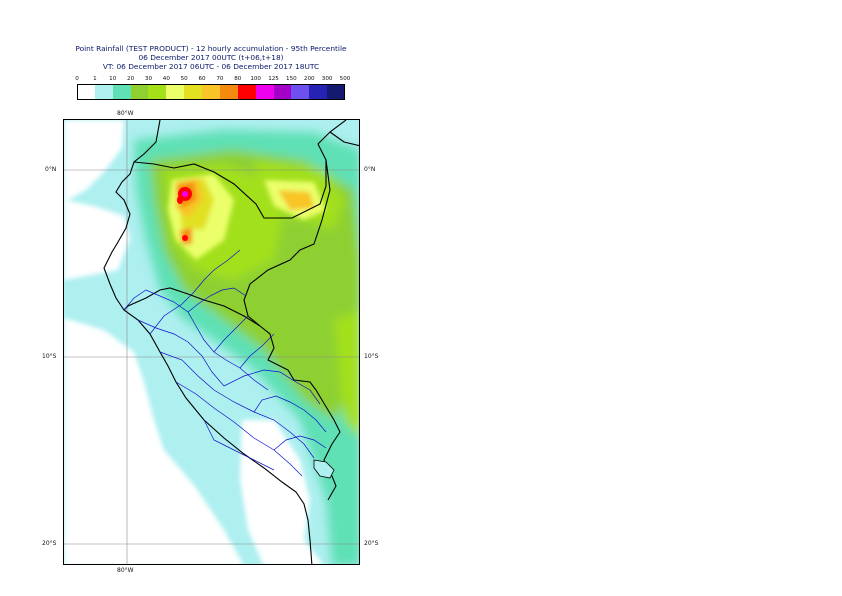 The width and height of the screenshot is (842, 596). I want to click on extreme-rain-cells, so click(184, 214).